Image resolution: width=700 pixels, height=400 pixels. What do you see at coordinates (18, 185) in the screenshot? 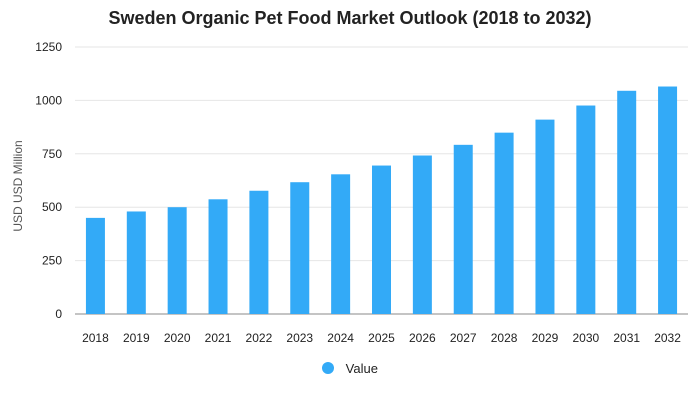
I see `y-axis-label: USD USD Million` at bounding box center [18, 185].